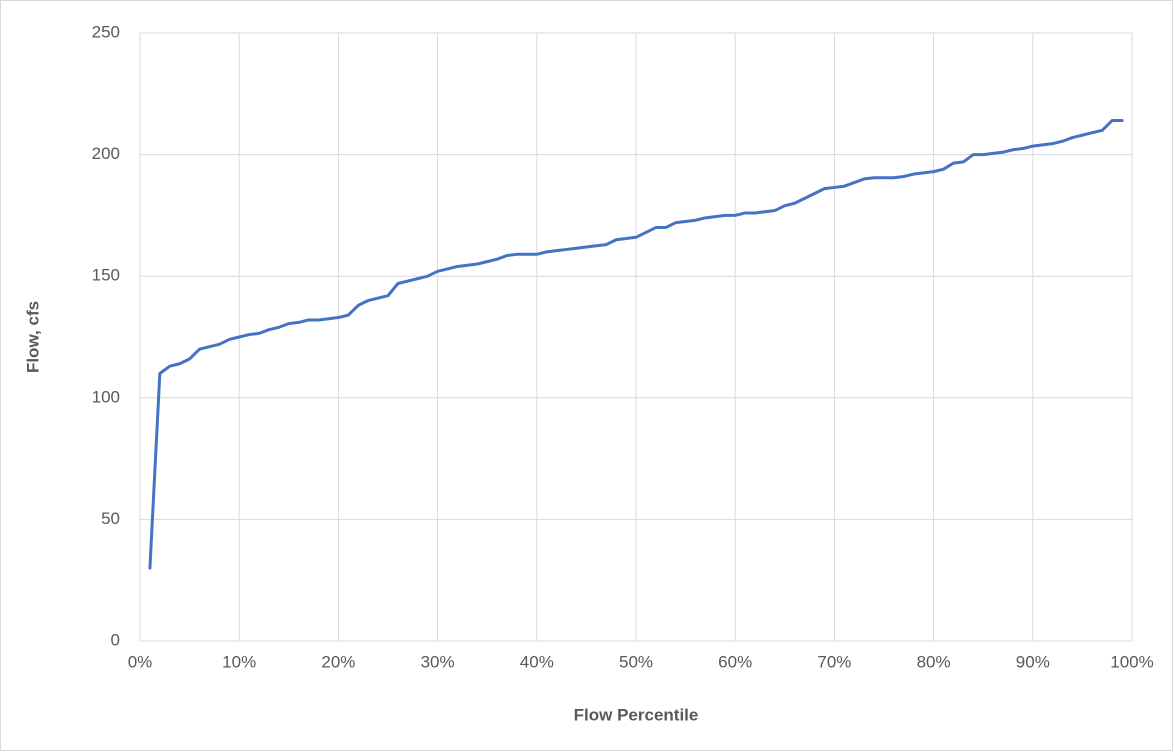  What do you see at coordinates (338, 661) in the screenshot?
I see `x-tick-label: 20%` at bounding box center [338, 661].